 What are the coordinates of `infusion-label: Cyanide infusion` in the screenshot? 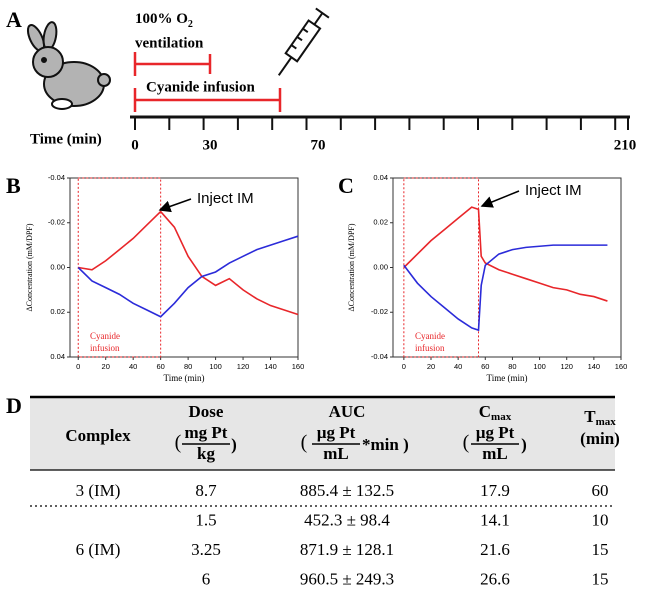 It's located at (200, 87).